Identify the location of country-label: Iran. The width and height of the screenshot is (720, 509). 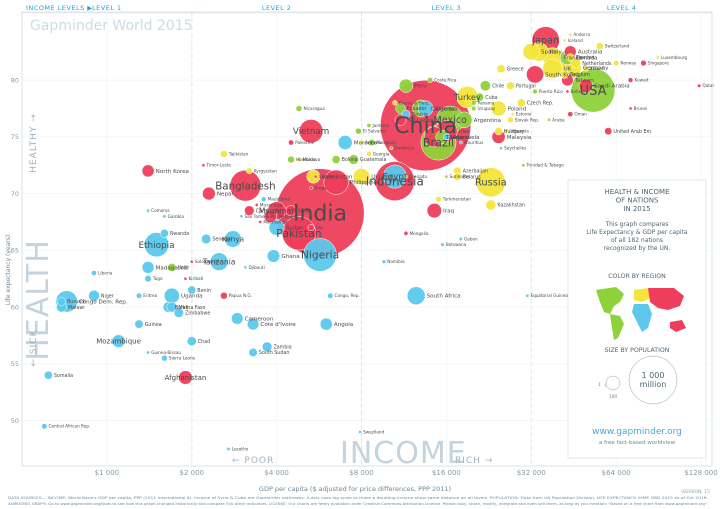
(464, 132).